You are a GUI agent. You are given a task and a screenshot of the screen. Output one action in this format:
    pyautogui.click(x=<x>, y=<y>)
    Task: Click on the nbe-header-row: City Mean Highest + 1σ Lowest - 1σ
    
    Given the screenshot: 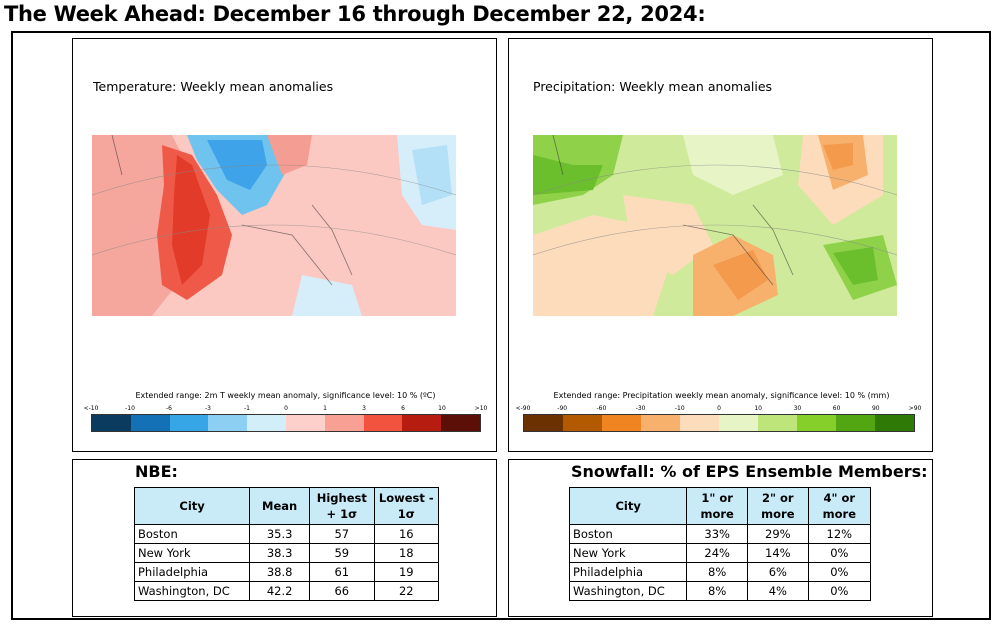 What is the action you would take?
    pyautogui.click(x=286, y=506)
    